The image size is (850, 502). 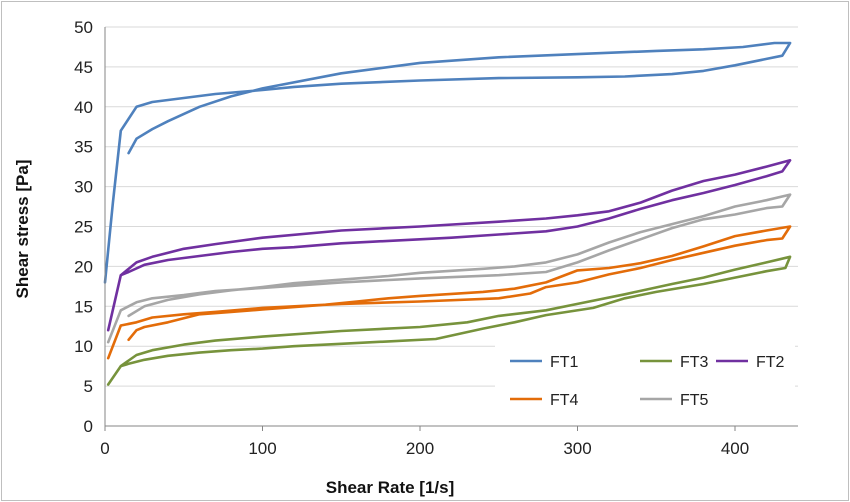 What do you see at coordinates (22, 229) in the screenshot?
I see `y-axis-title: Shear stress [Pa]` at bounding box center [22, 229].